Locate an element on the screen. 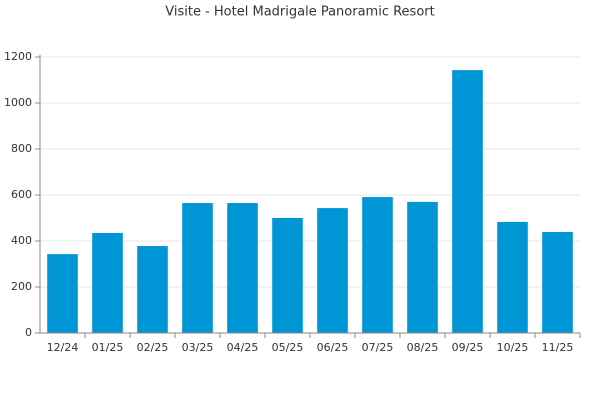 The height and width of the screenshot is (400, 600). y-tick-label: 0 is located at coordinates (28, 332).